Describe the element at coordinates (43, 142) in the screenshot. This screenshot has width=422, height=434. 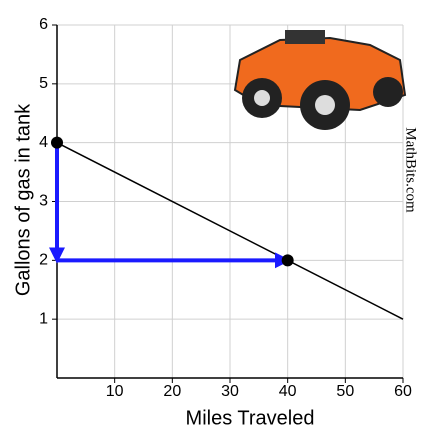
I see `y-tick-label: 4` at that location.